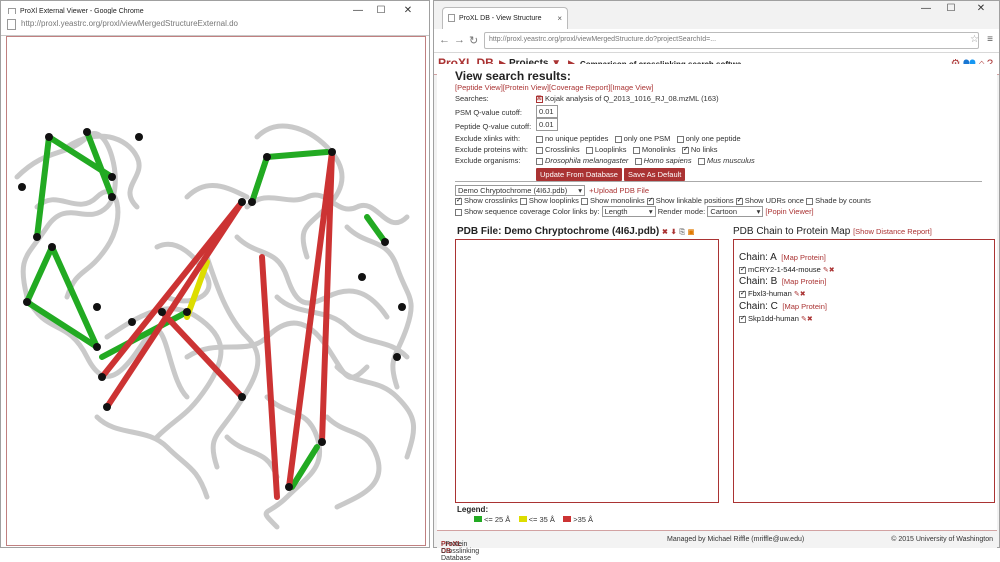 This screenshot has width=1000, height=562. Describe the element at coordinates (584, 201) in the screenshot. I see `show-monolinks-checkbox` at that location.